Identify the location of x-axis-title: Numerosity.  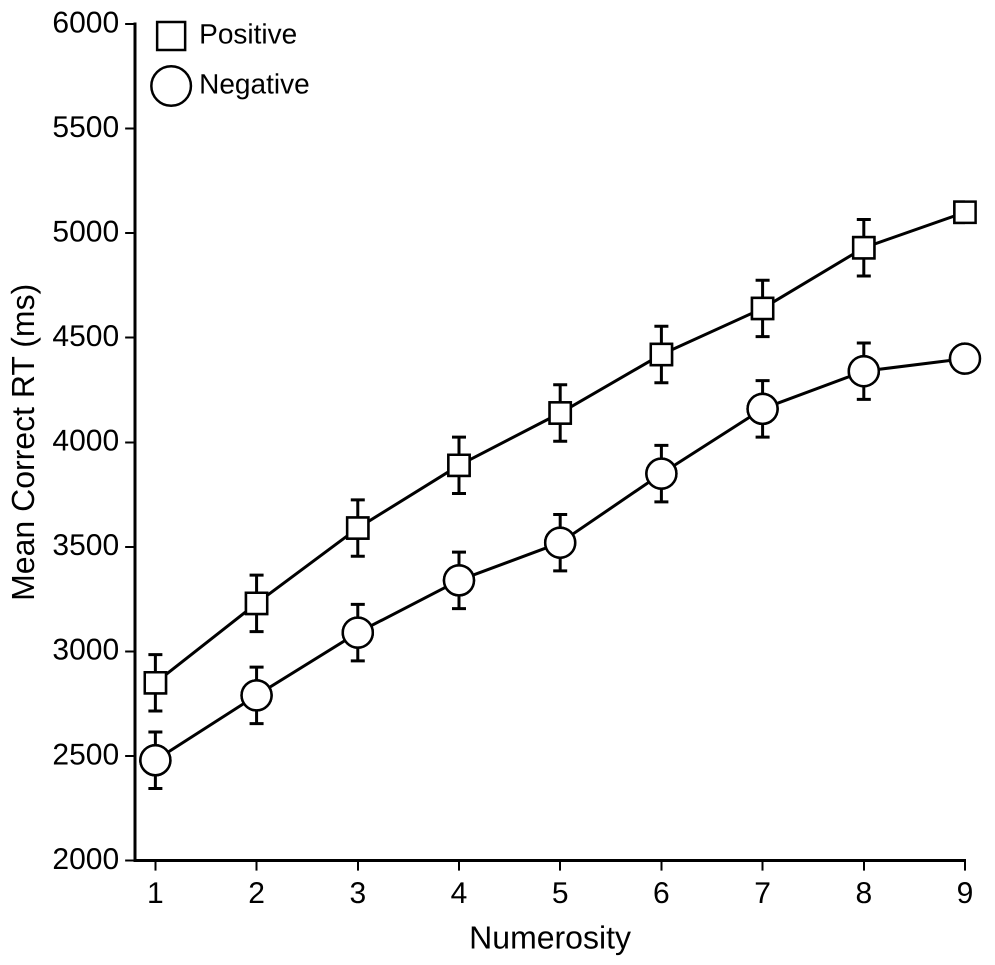
(550, 938).